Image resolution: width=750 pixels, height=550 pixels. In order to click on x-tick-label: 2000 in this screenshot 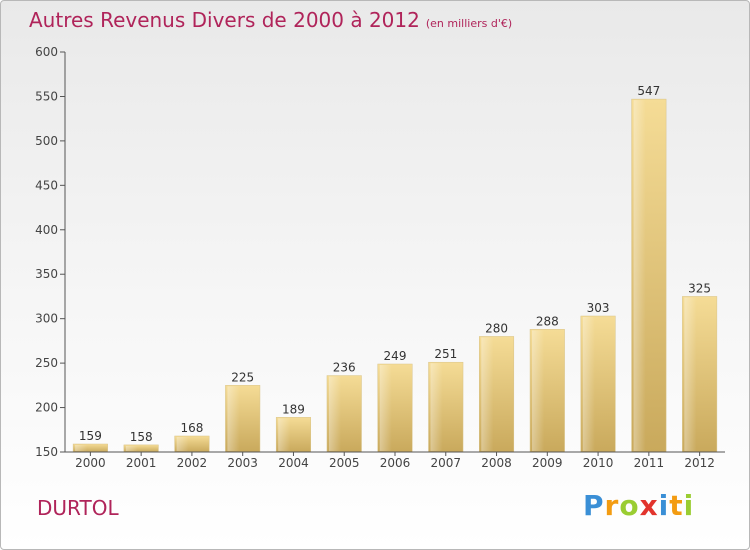, I will do `click(90, 463)`.